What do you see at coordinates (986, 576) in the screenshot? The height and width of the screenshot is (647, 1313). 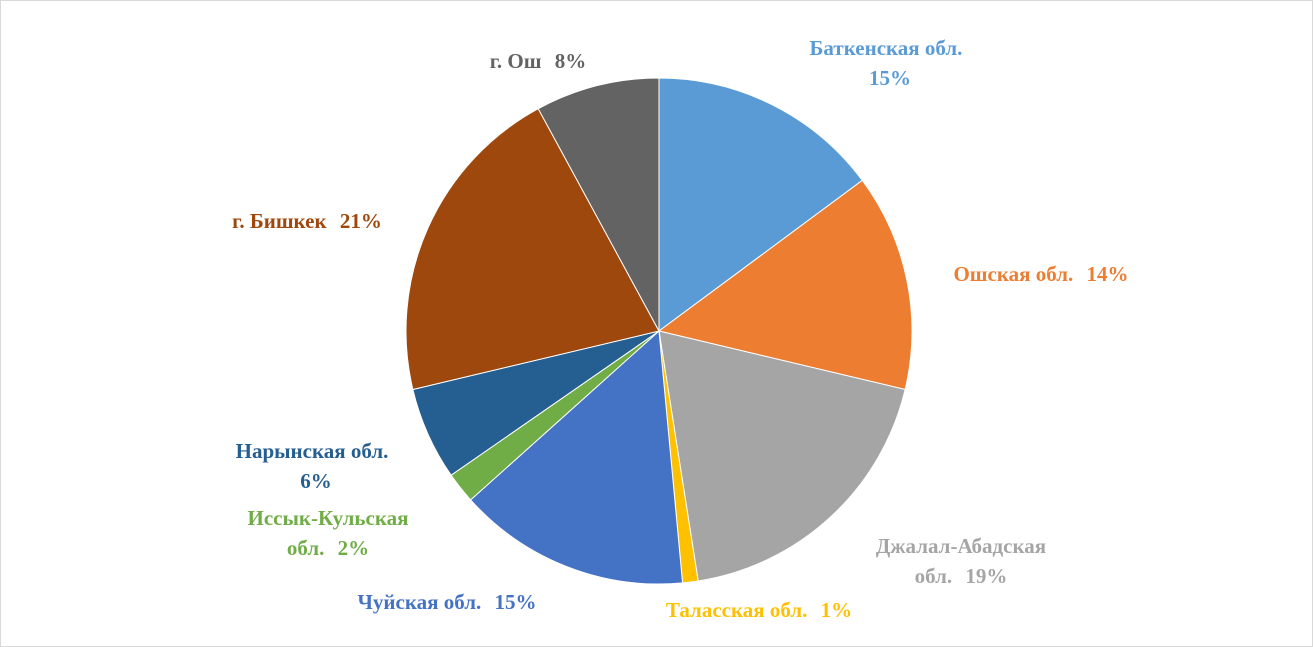 I see `value-label: 19%` at bounding box center [986, 576].